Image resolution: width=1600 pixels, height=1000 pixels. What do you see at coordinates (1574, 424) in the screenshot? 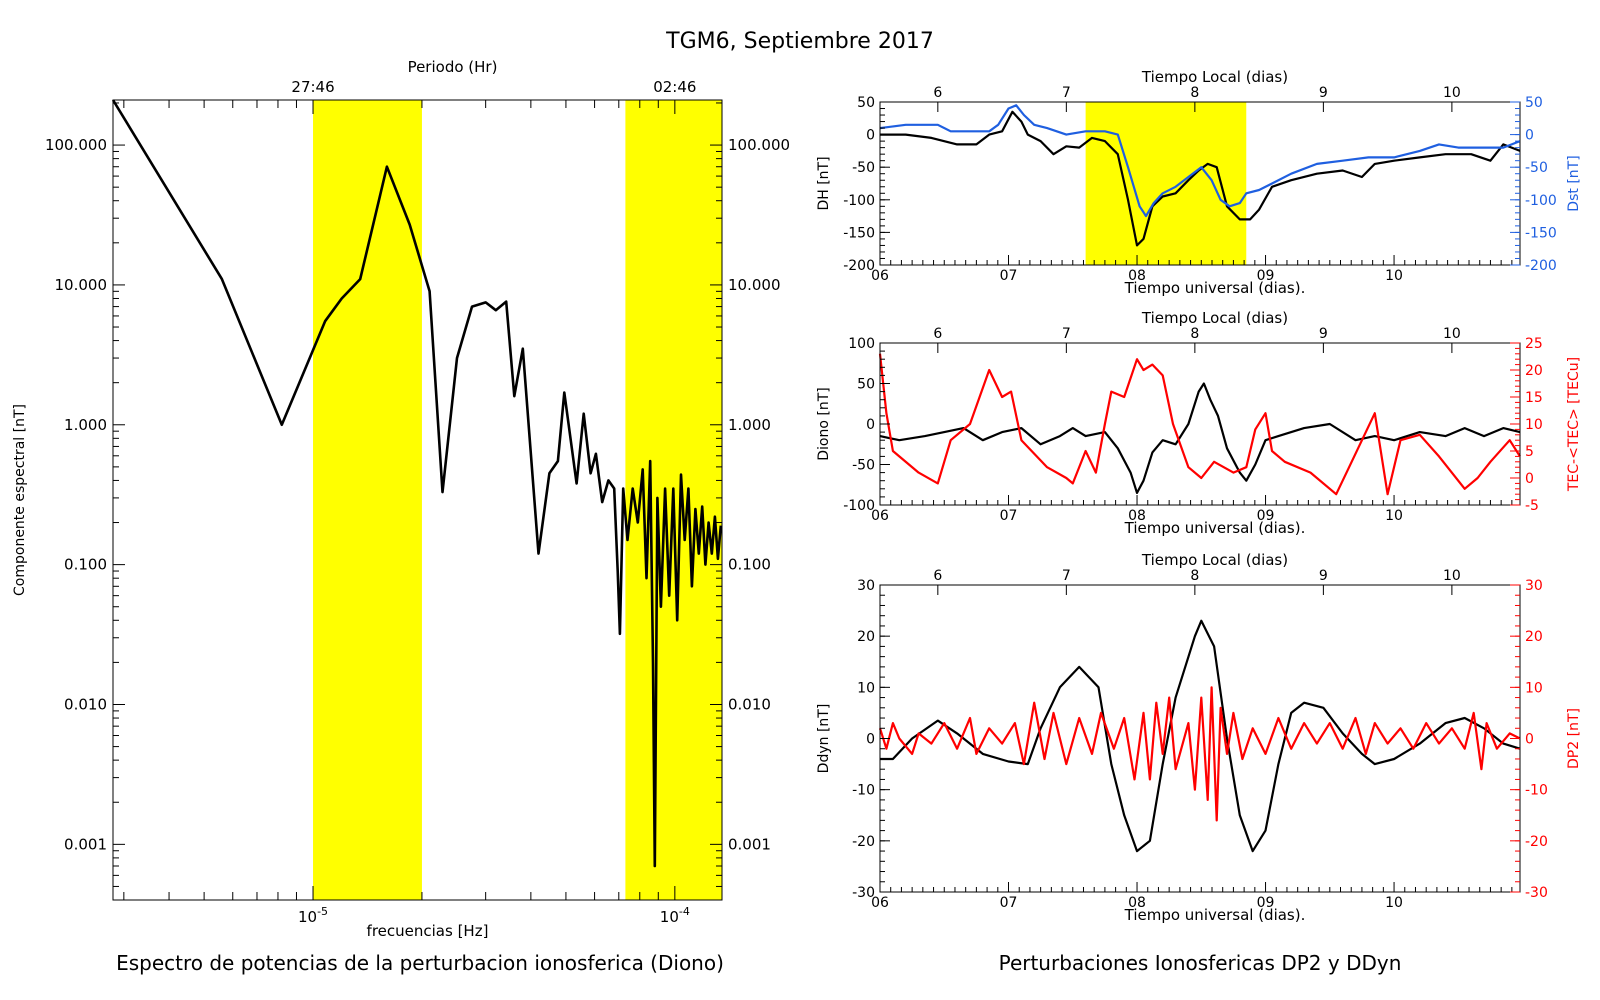
I see `y-right-axis-label: TEC-<TEC> [TECu]` at bounding box center [1574, 424].